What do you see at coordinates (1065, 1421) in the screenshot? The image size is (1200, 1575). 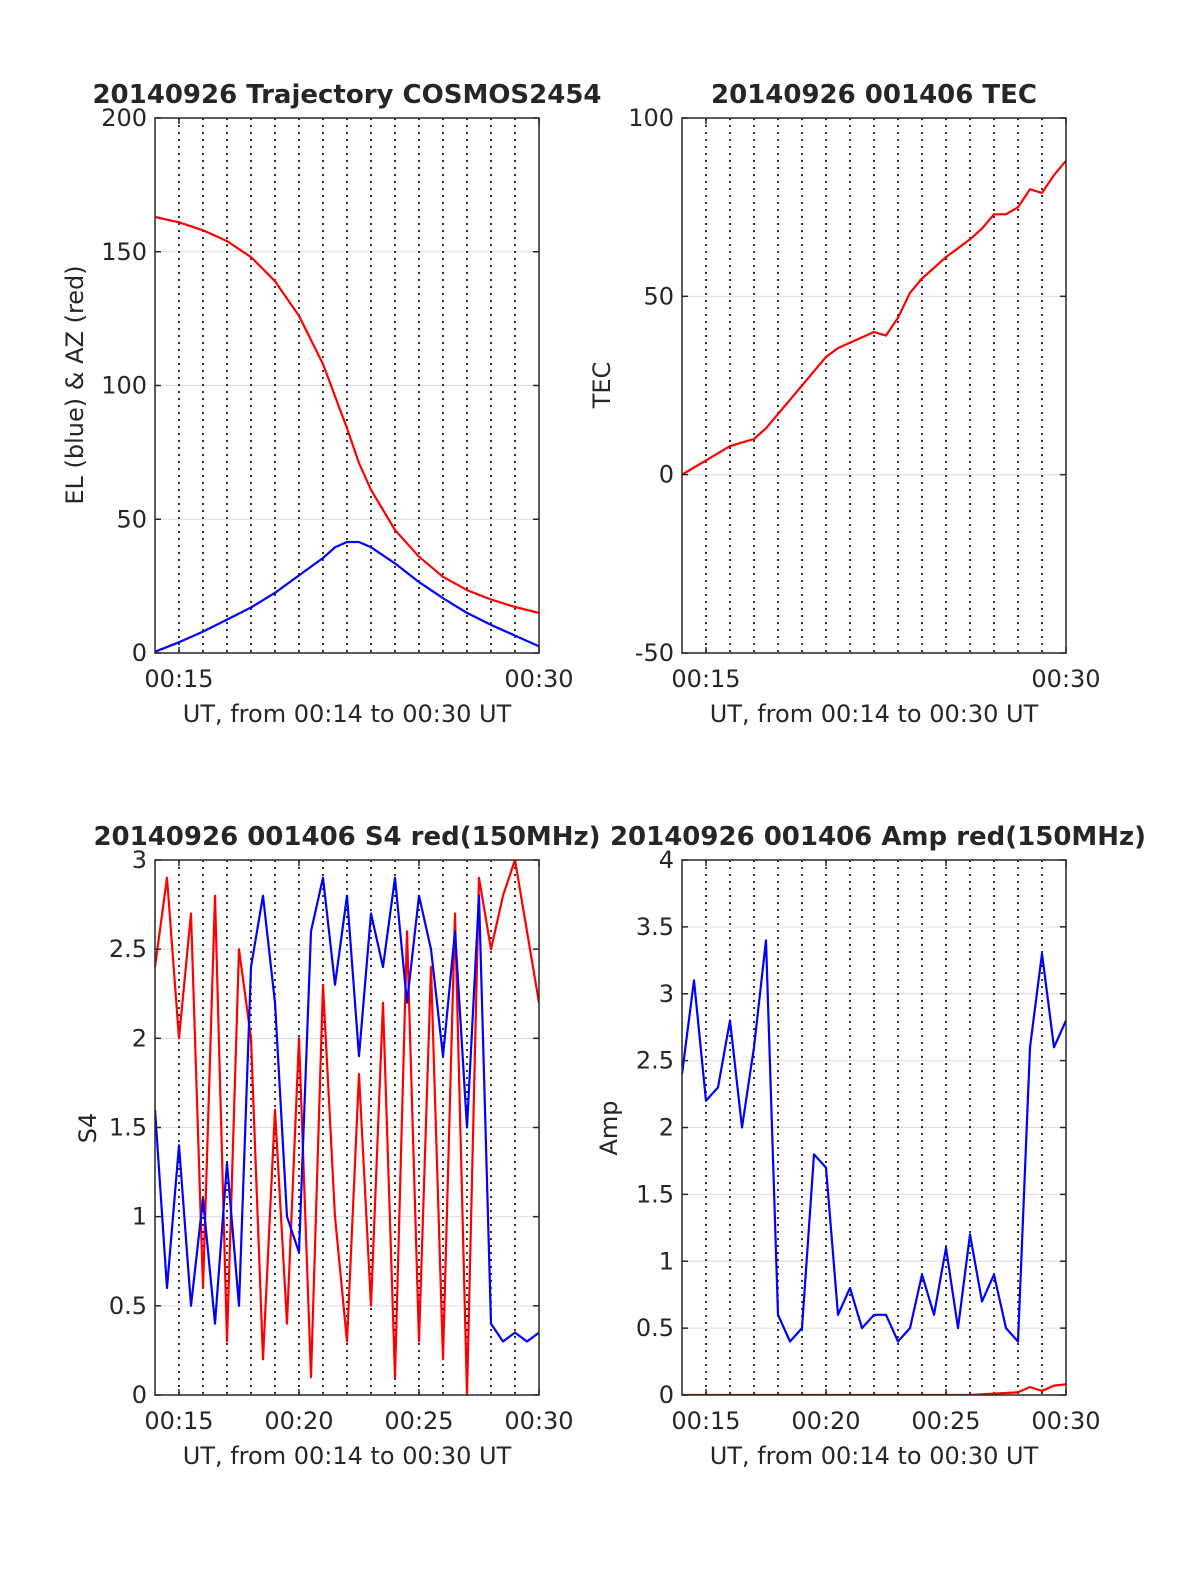 I see `amp-x-tick-label: 00:30` at bounding box center [1065, 1421].